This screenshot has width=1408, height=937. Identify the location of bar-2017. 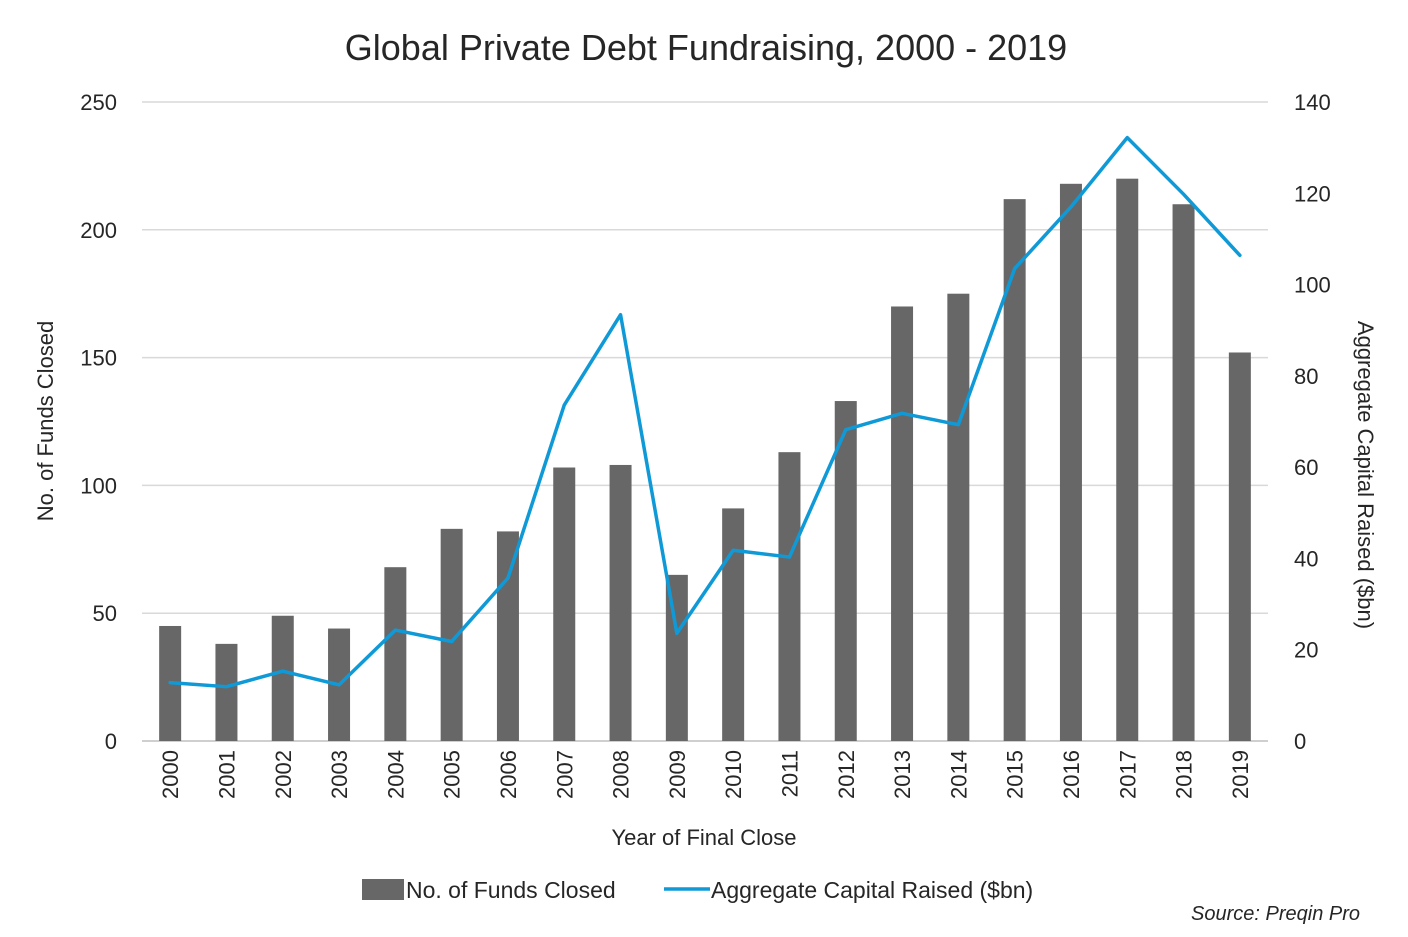
(1127, 459).